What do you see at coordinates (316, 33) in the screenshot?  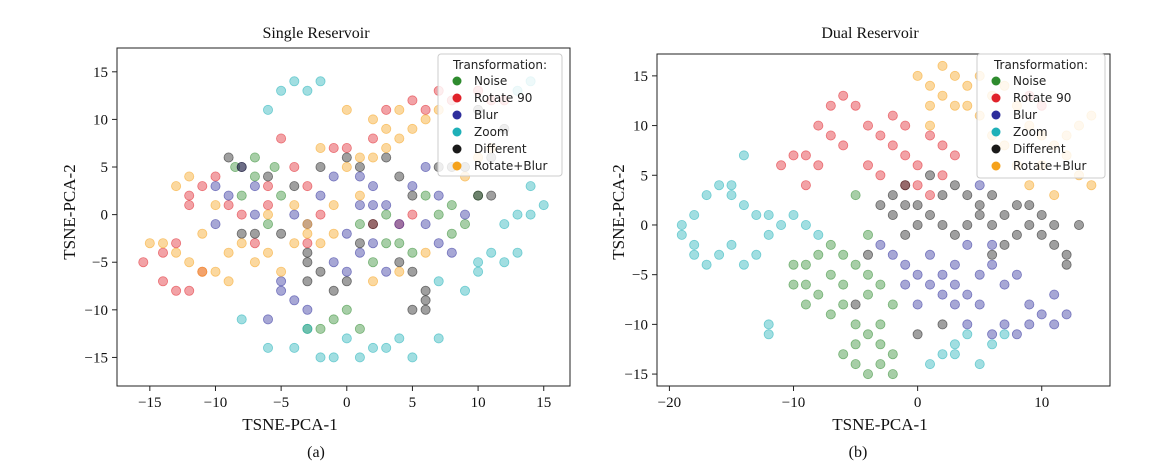 I see `chart-title: Single Reservoir` at bounding box center [316, 33].